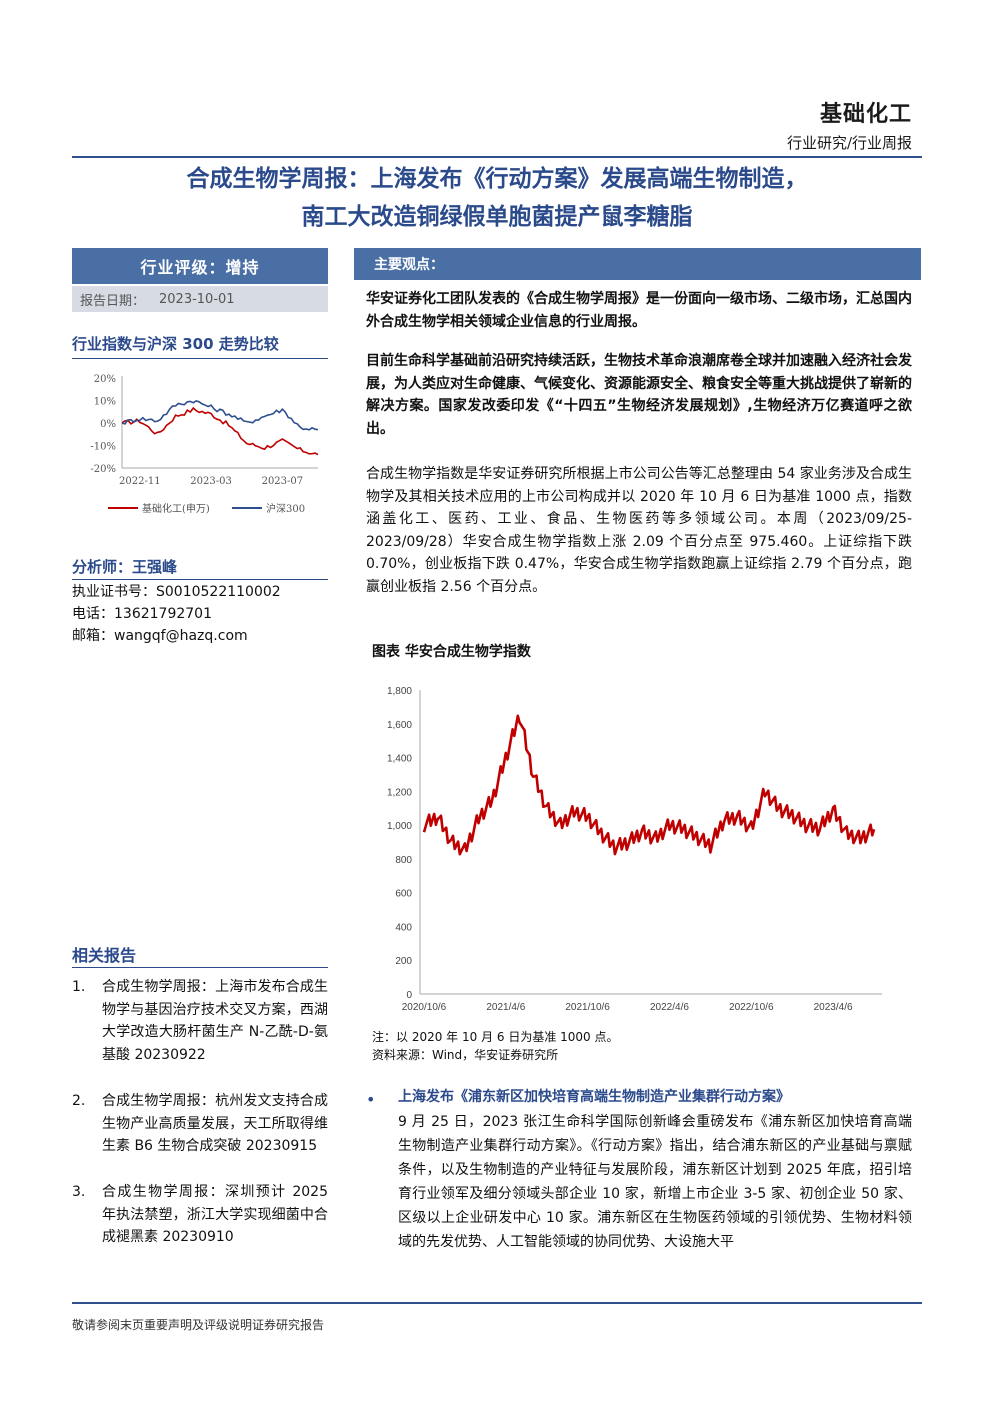 This screenshot has height=1403, width=992. I want to click on comparison-heading: 行业指数与沪深 300 走势比较, so click(200, 346).